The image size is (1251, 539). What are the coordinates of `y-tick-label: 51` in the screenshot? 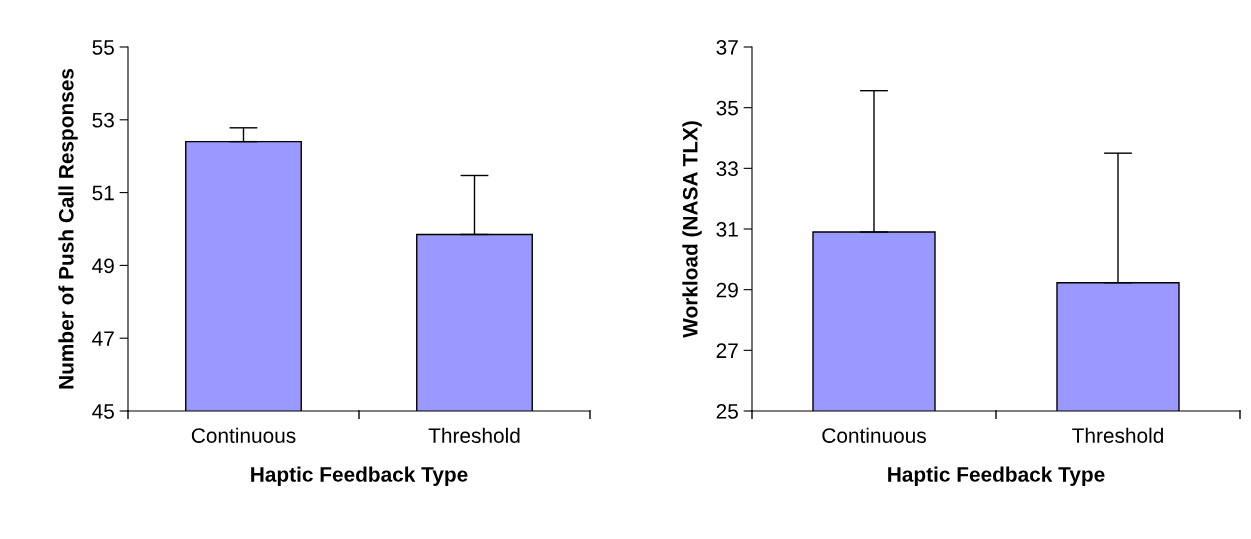 It's located at (103, 193).